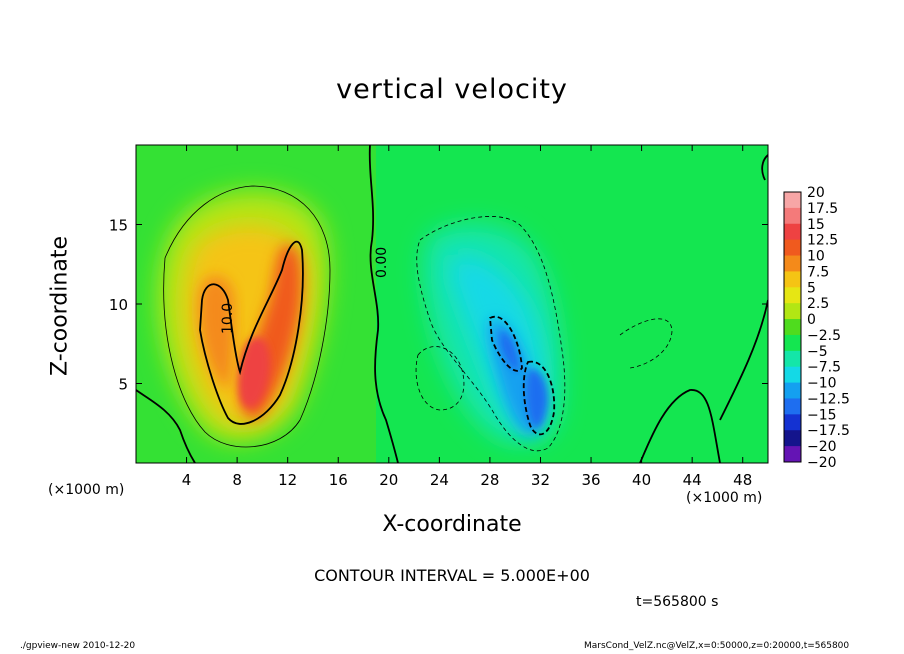 The height and width of the screenshot is (654, 904). What do you see at coordinates (816, 257) in the screenshot?
I see `colorbar-label: 10` at bounding box center [816, 257].